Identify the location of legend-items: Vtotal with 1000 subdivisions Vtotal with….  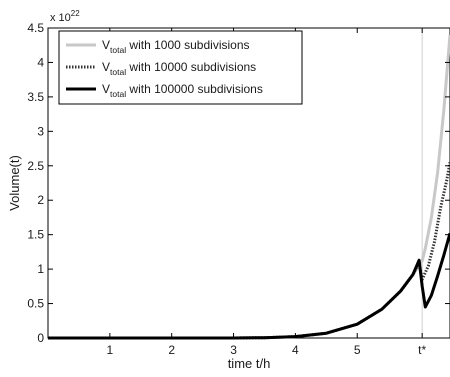
(164, 68).